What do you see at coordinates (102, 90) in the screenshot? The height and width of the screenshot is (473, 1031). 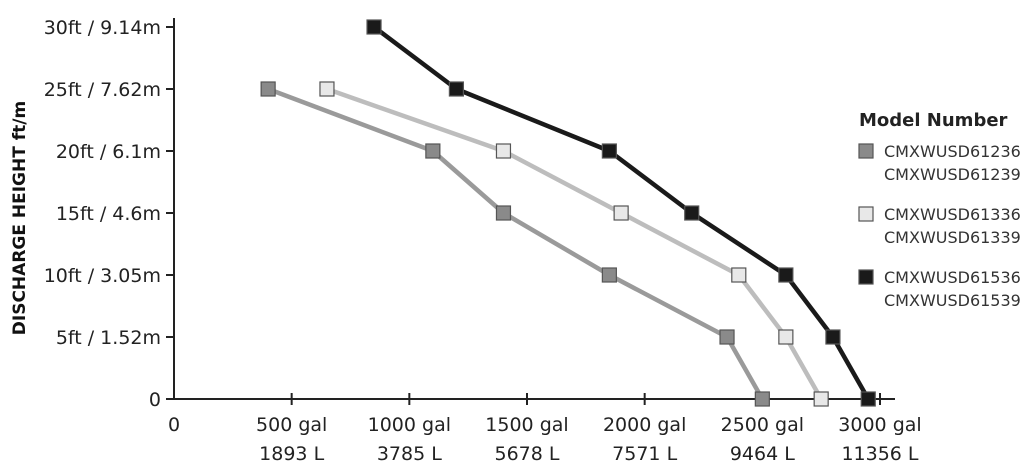 I see `y-tick-label: 25ft / 7.62m` at bounding box center [102, 90].